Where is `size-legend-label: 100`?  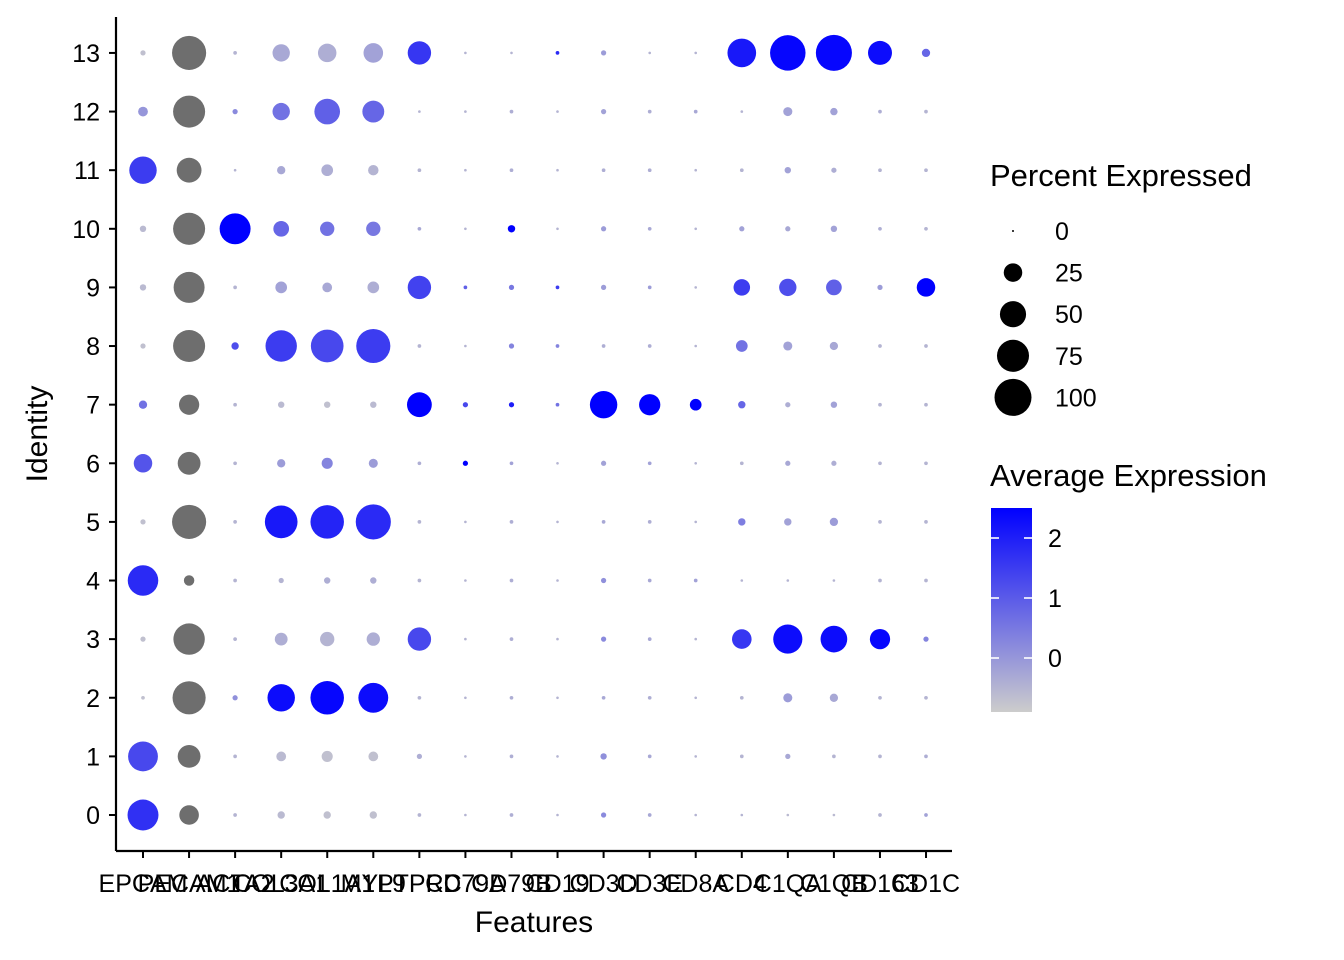 size-legend-label: 100 is located at coordinates (1076, 398).